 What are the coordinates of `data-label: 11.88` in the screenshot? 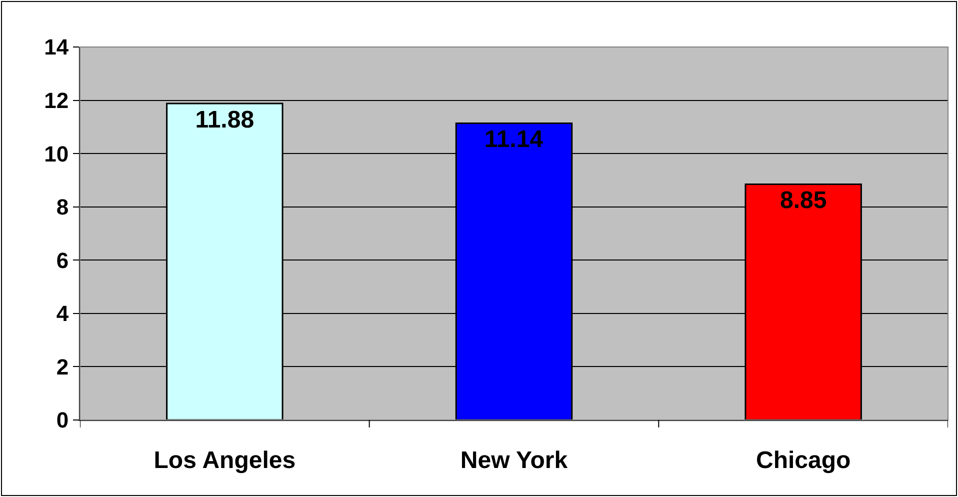 It's located at (224, 120).